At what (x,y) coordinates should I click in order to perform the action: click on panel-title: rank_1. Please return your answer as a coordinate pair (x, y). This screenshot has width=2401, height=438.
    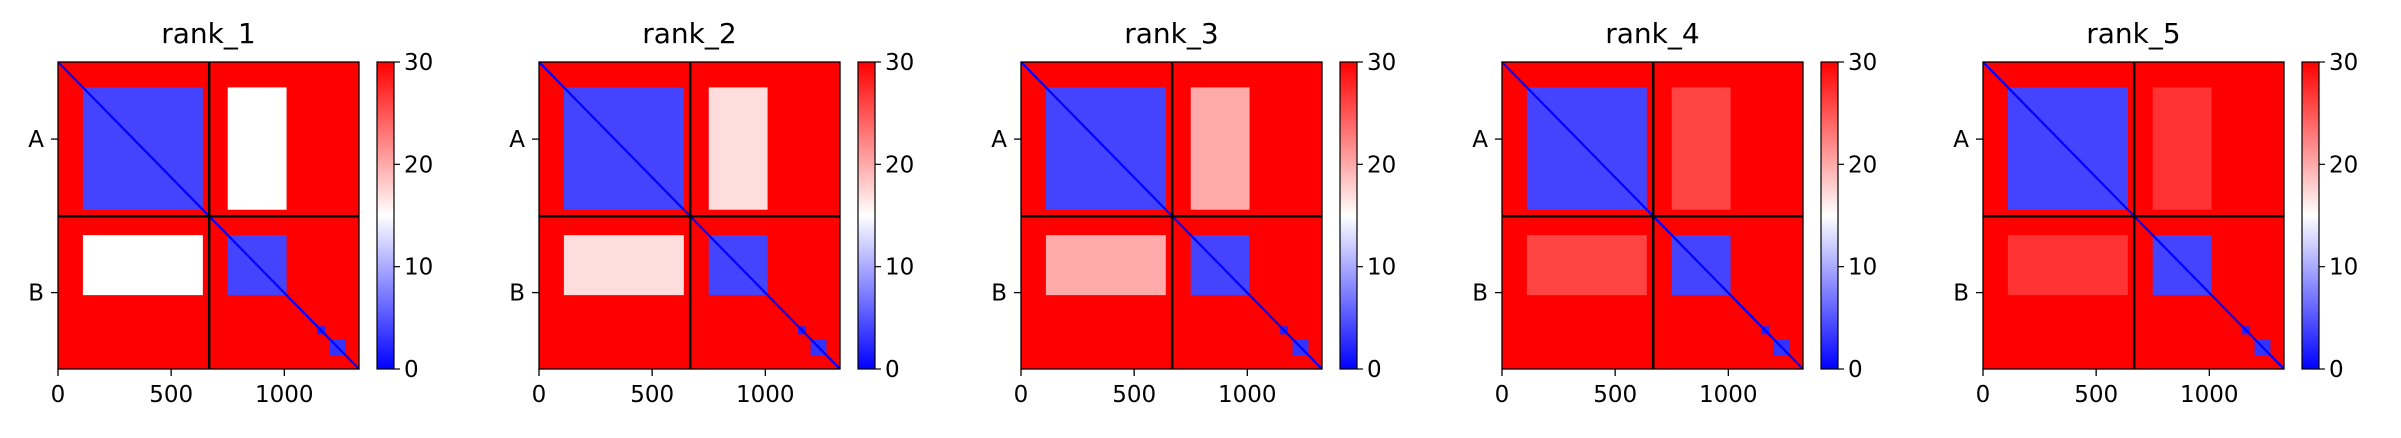
    Looking at the image, I should click on (208, 33).